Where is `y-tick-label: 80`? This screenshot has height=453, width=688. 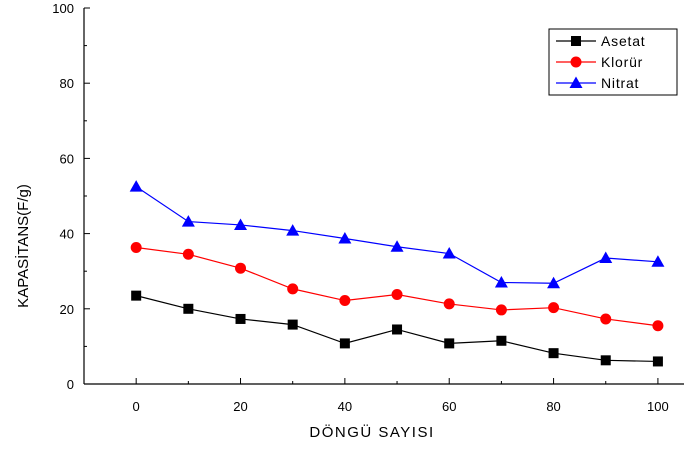 y-tick-label: 80 is located at coordinates (67, 83).